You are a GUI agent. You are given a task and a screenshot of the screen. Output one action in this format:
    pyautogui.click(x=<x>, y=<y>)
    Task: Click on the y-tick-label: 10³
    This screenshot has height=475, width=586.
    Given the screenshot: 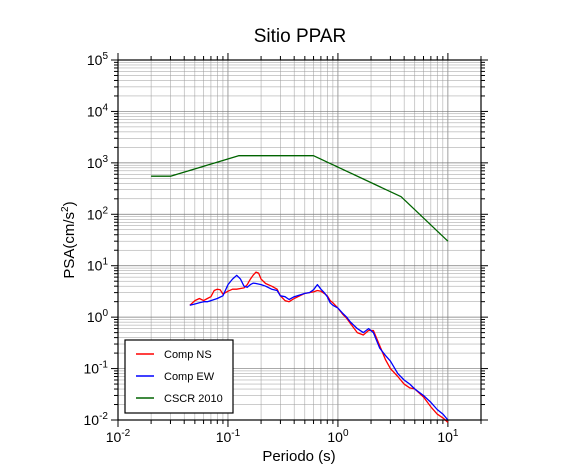 What is the action you would take?
    pyautogui.click(x=98, y=162)
    